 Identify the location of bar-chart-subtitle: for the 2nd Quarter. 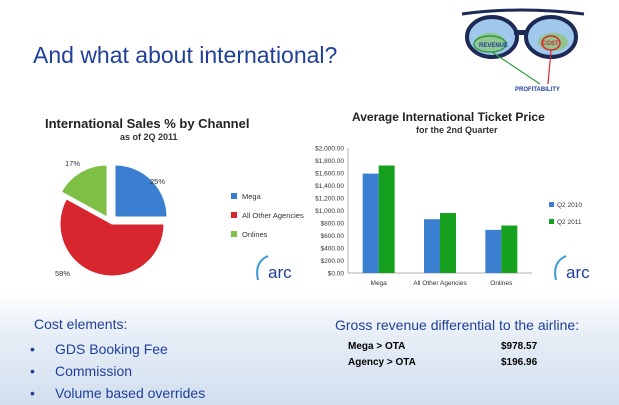
(457, 130).